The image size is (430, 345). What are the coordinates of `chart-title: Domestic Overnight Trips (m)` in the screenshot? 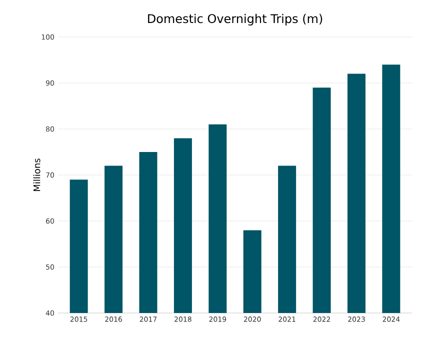 It's located at (235, 20).